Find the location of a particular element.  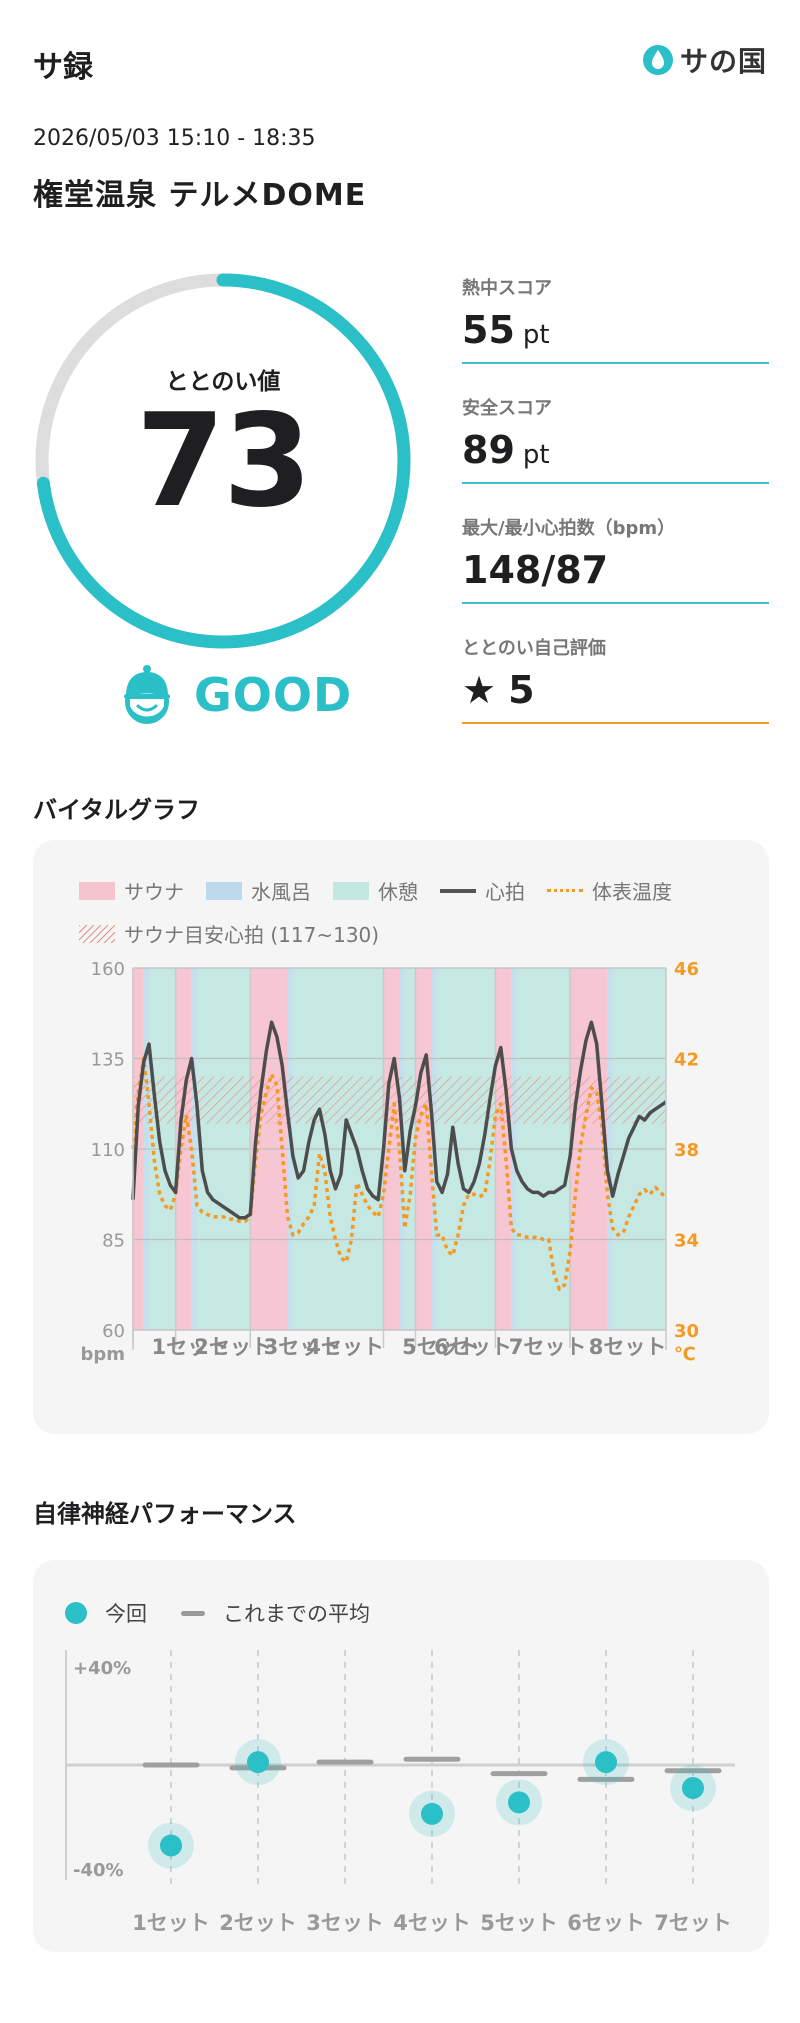

metric-heart-rate: 最大/最小心拍数（bpm） 148/87 is located at coordinates (615, 559).